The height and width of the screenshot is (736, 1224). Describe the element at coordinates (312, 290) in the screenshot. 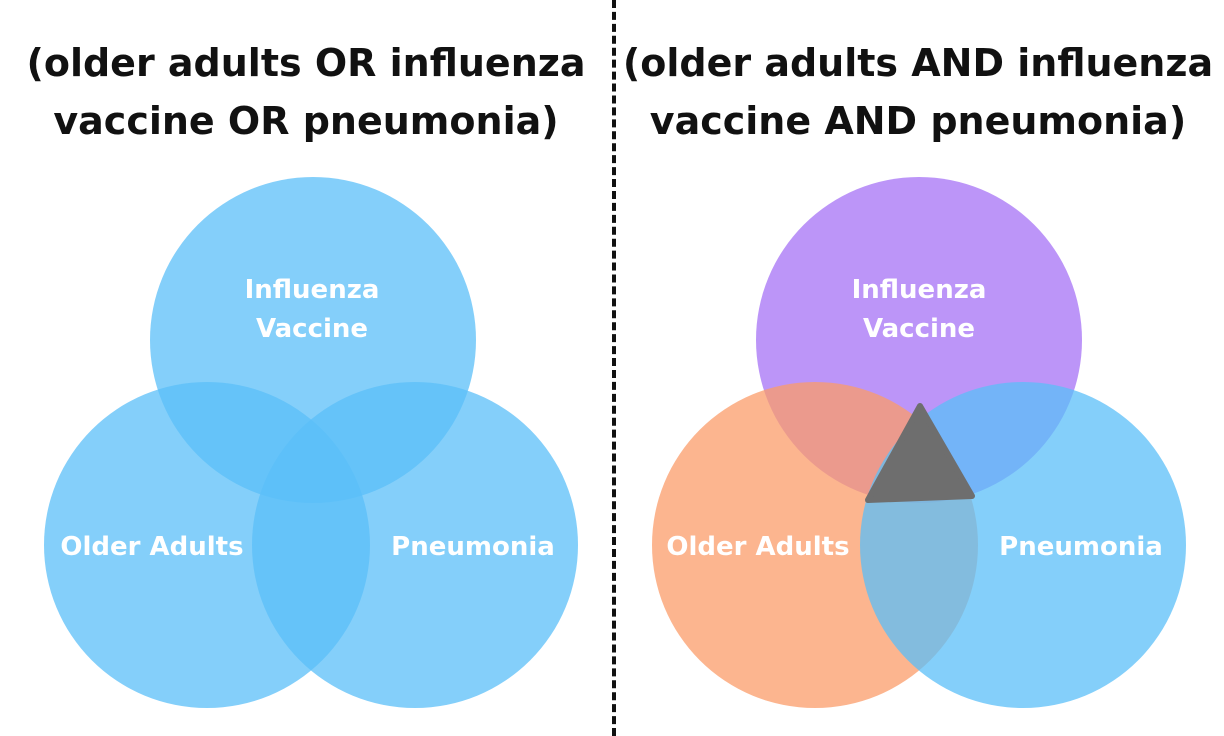

I see `or-label-influenza-line1: Influenza` at that location.